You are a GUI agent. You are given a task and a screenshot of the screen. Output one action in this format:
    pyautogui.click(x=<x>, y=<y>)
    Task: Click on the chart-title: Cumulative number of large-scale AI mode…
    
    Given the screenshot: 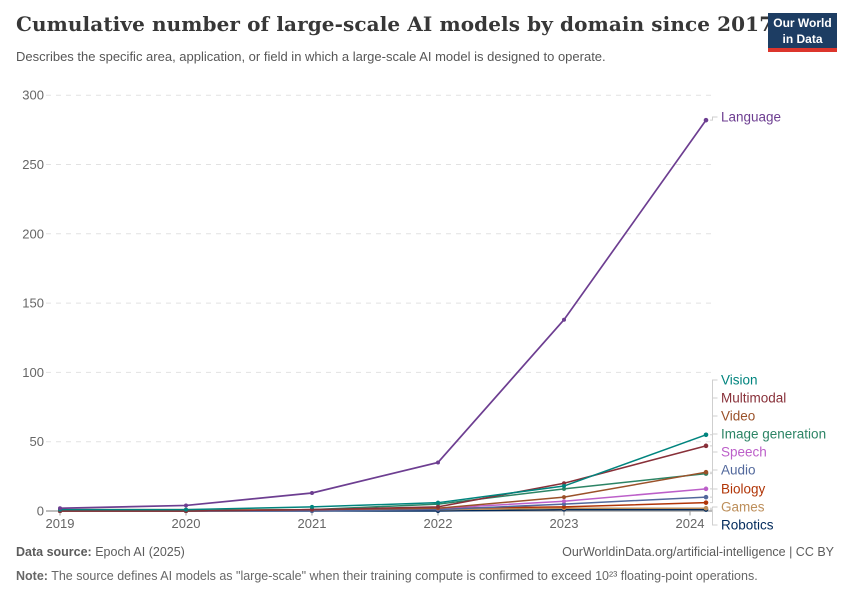 What is the action you would take?
    pyautogui.click(x=395, y=24)
    